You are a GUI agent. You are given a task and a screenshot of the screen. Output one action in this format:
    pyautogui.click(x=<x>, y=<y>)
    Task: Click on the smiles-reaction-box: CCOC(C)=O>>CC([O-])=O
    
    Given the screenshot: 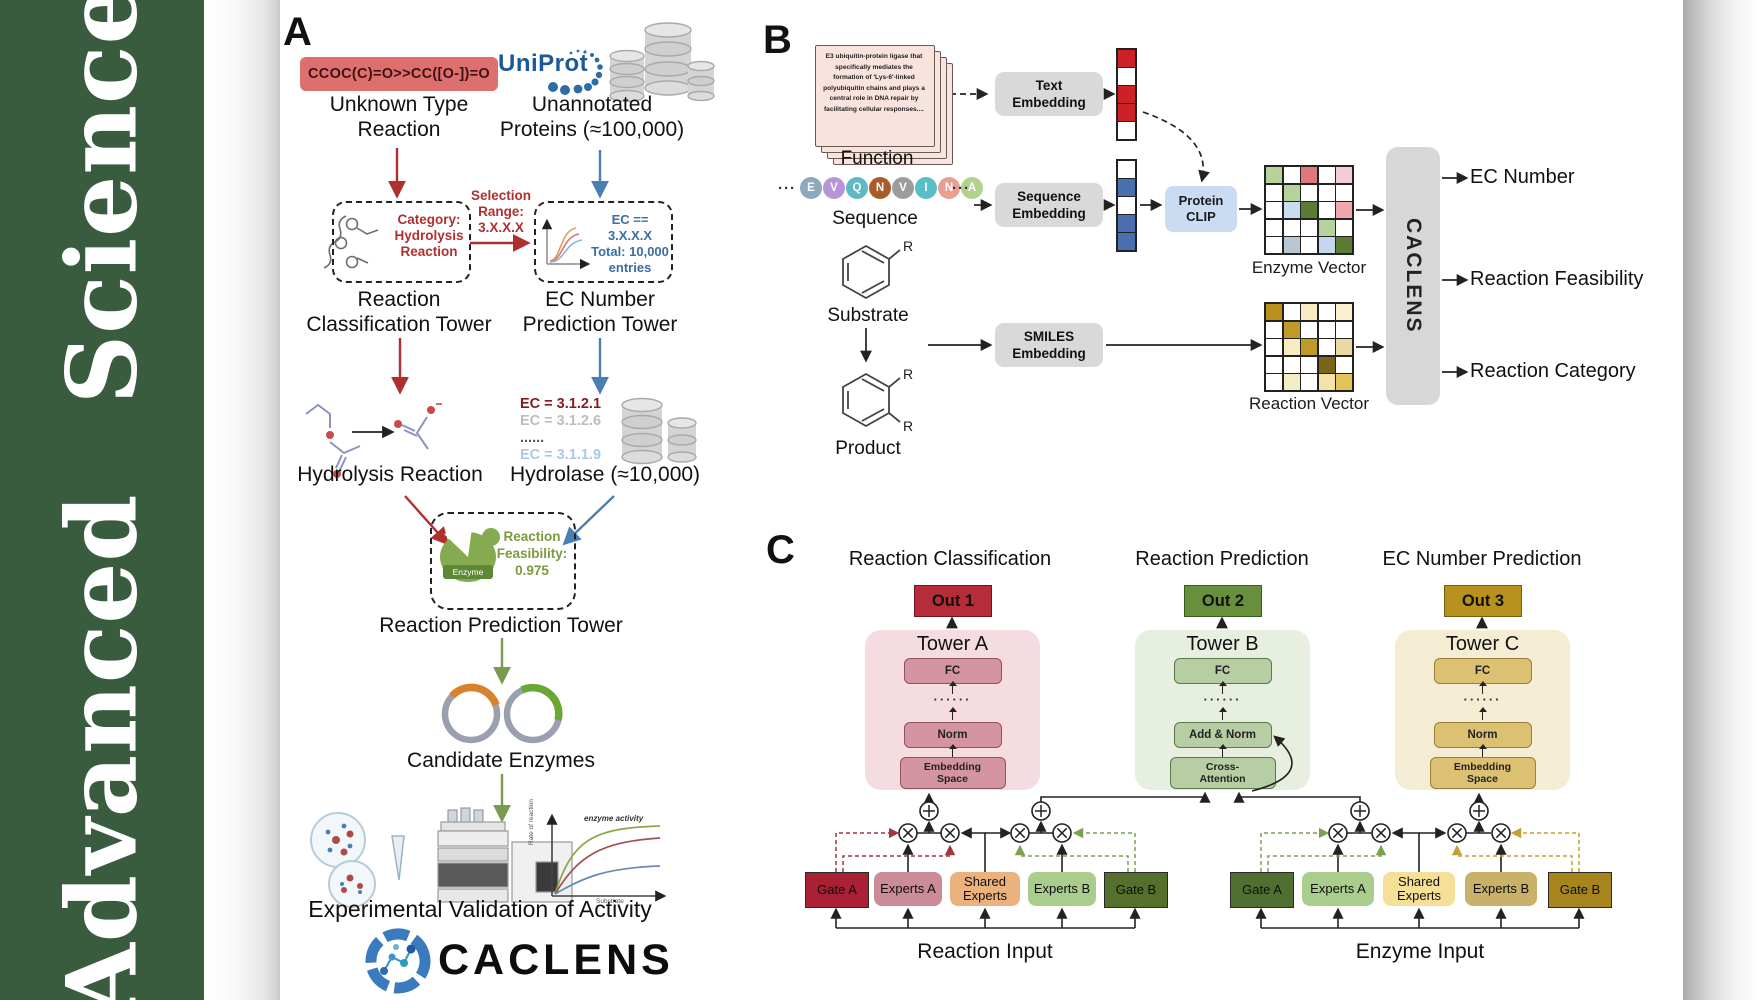 What is the action you would take?
    pyautogui.click(x=399, y=74)
    